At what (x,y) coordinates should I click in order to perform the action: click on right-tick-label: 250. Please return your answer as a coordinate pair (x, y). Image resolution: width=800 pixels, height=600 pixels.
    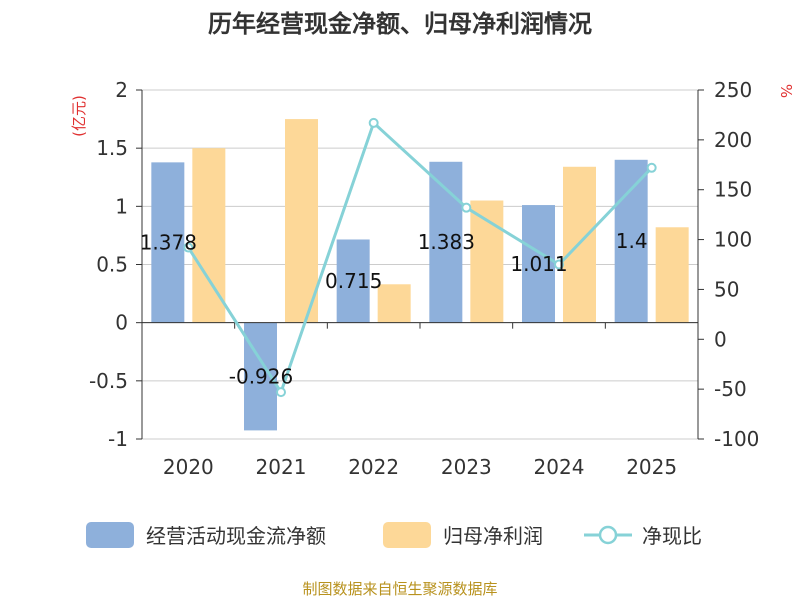
    Looking at the image, I should click on (733, 90).